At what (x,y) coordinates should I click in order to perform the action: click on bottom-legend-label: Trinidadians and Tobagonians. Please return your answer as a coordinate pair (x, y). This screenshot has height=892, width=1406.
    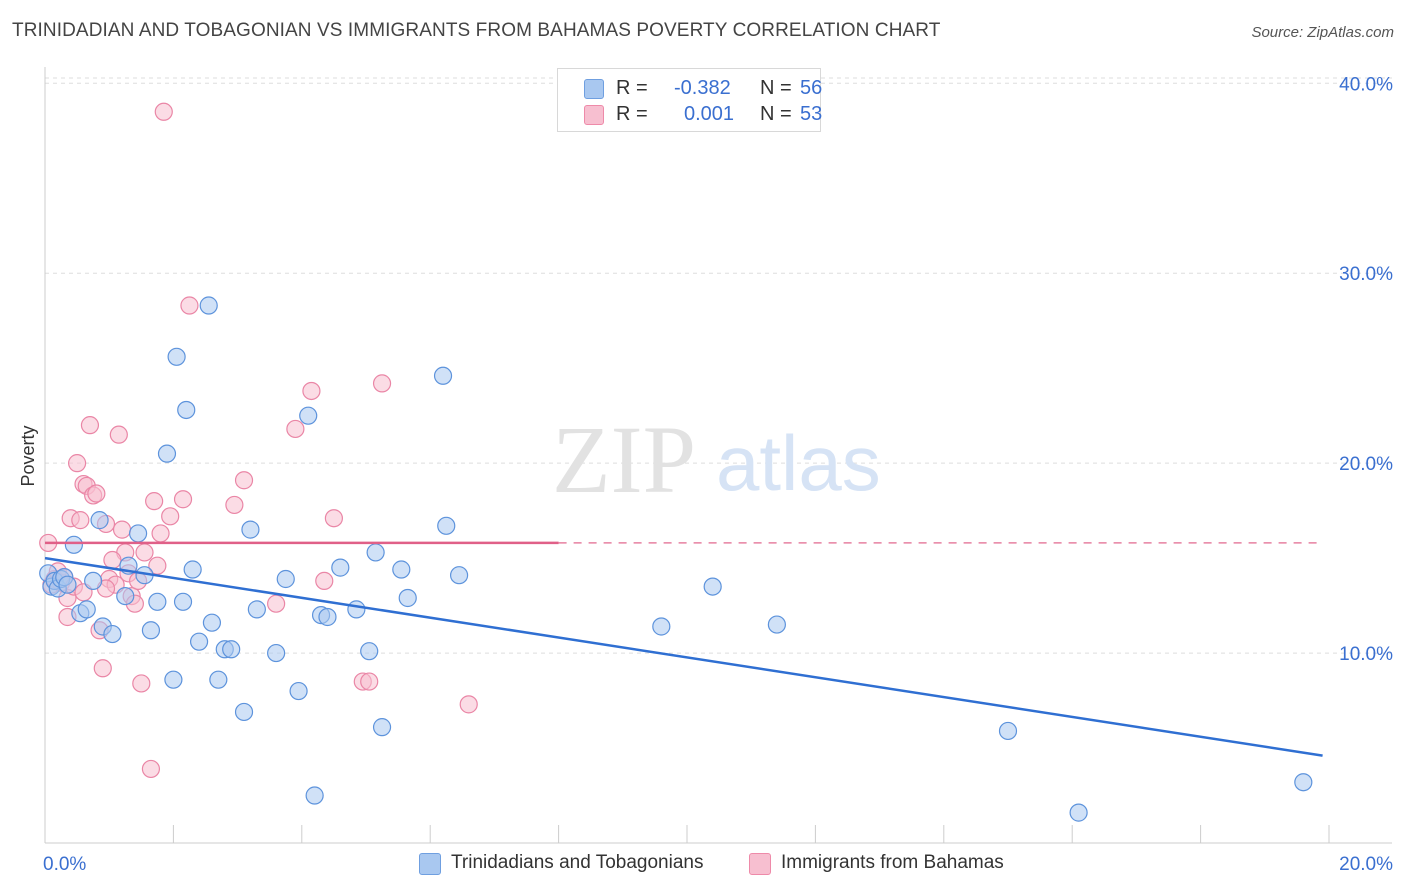
    Looking at the image, I should click on (577, 862).